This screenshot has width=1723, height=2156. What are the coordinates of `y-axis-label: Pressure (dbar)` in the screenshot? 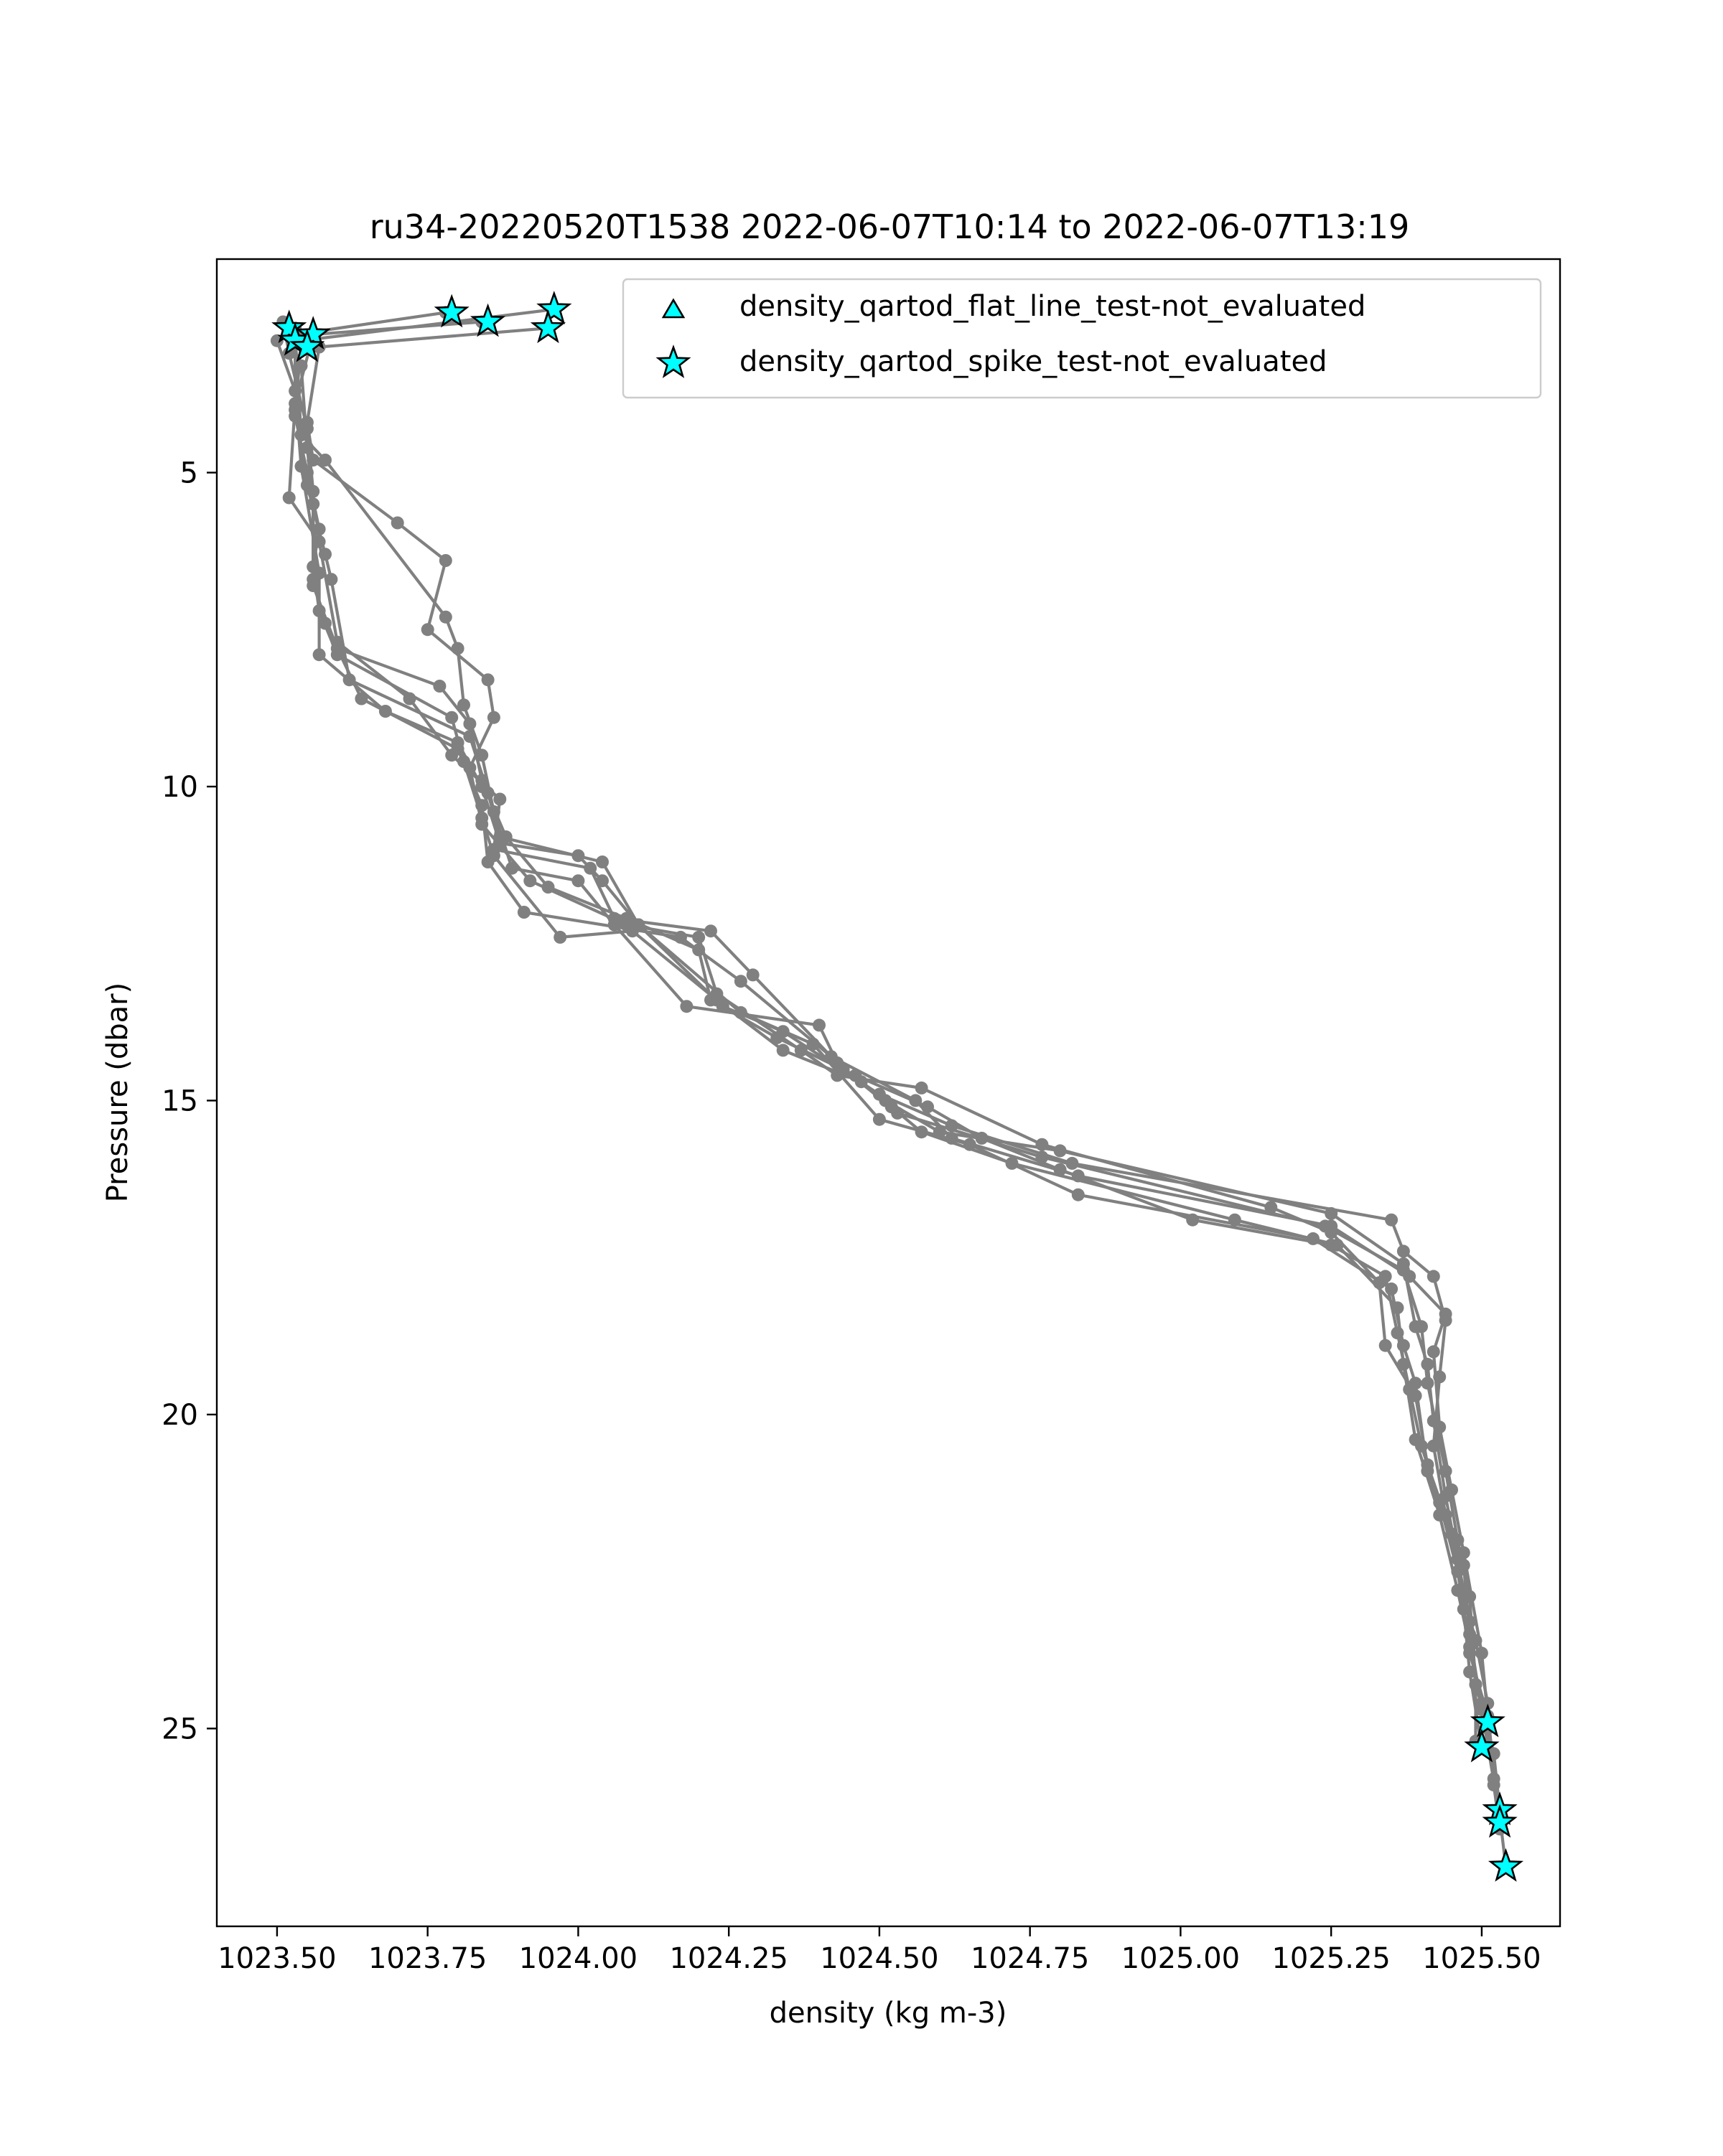 It's located at (117, 1092).